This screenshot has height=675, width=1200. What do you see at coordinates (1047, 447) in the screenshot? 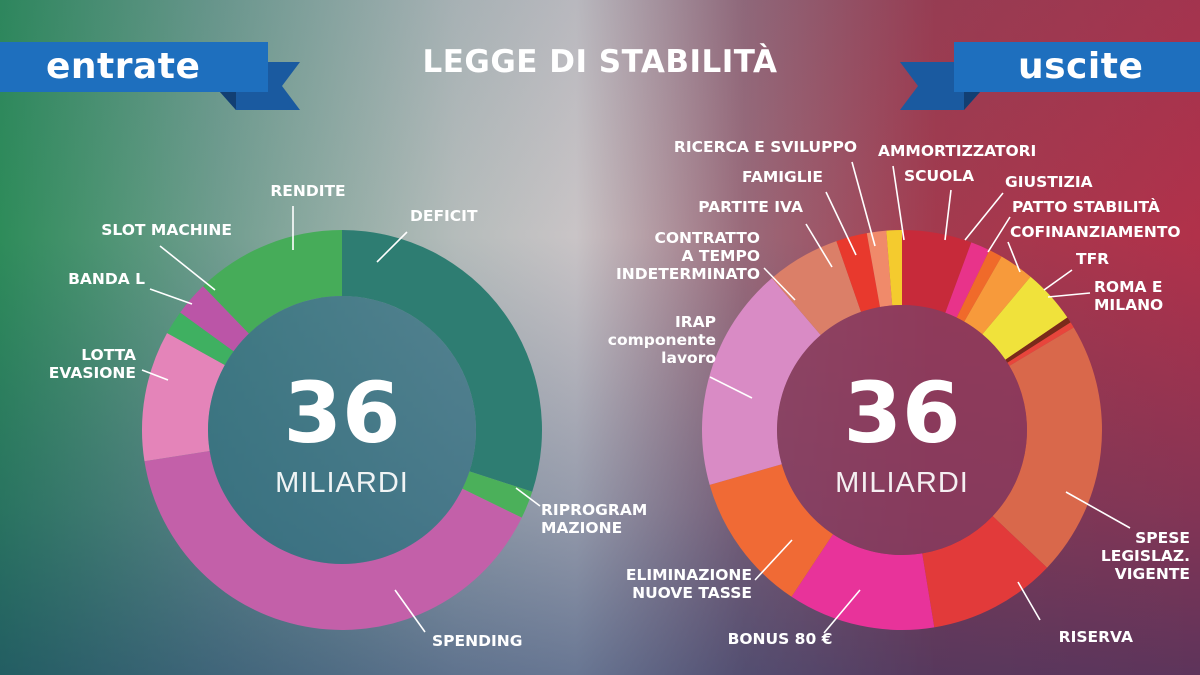
I see `slice-spese-legislaz-vigente` at bounding box center [1047, 447].